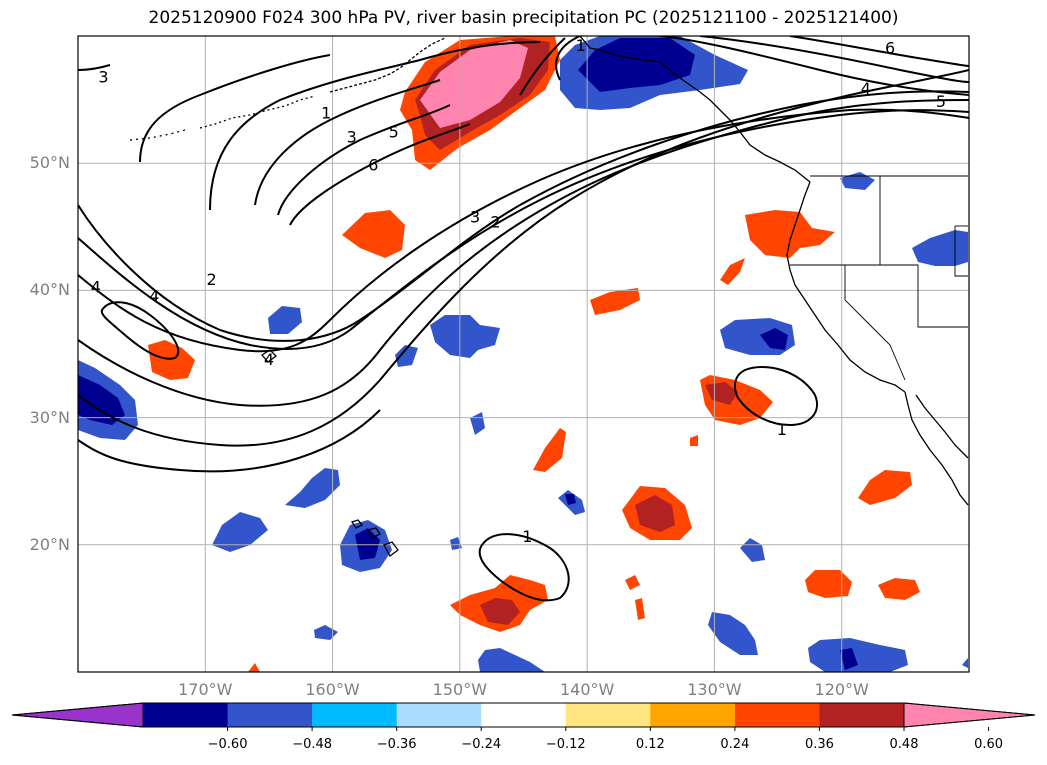 The width and height of the screenshot is (1047, 765). What do you see at coordinates (312, 744) in the screenshot?
I see `colorbar-tick-label-1: −0.48` at bounding box center [312, 744].